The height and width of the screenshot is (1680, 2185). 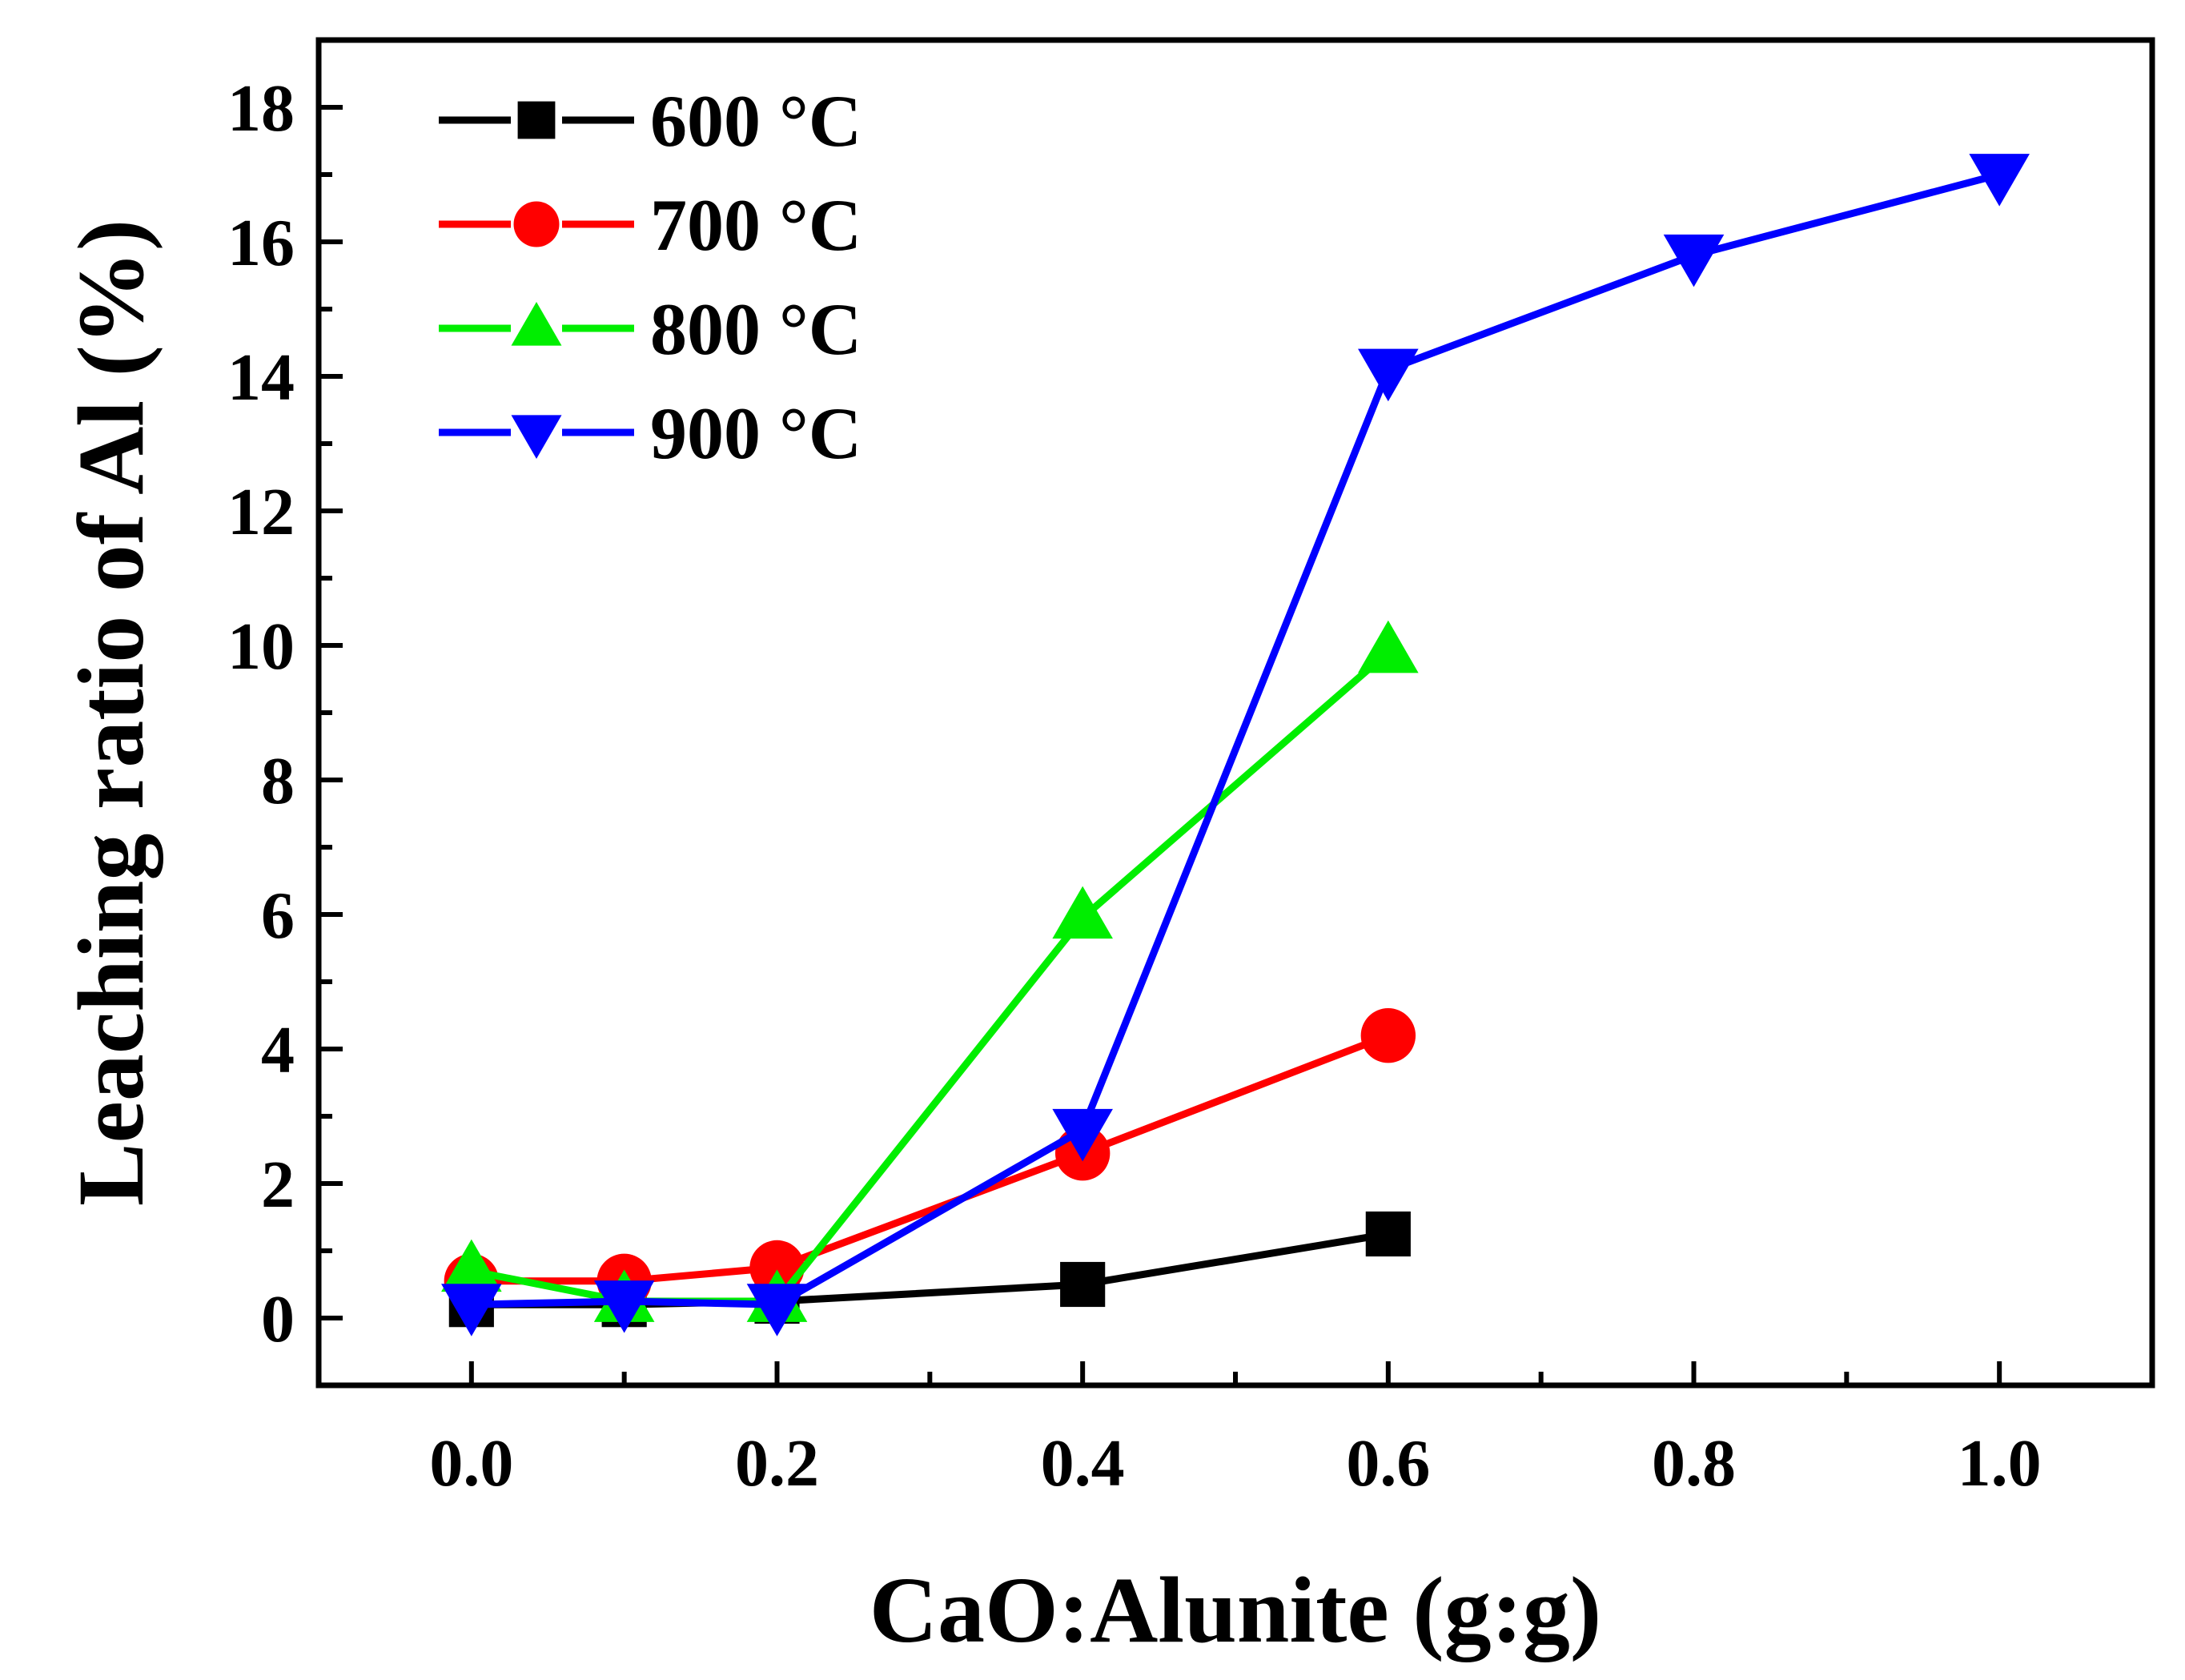 What do you see at coordinates (756, 433) in the screenshot?
I see `legend-label: 900 °C` at bounding box center [756, 433].